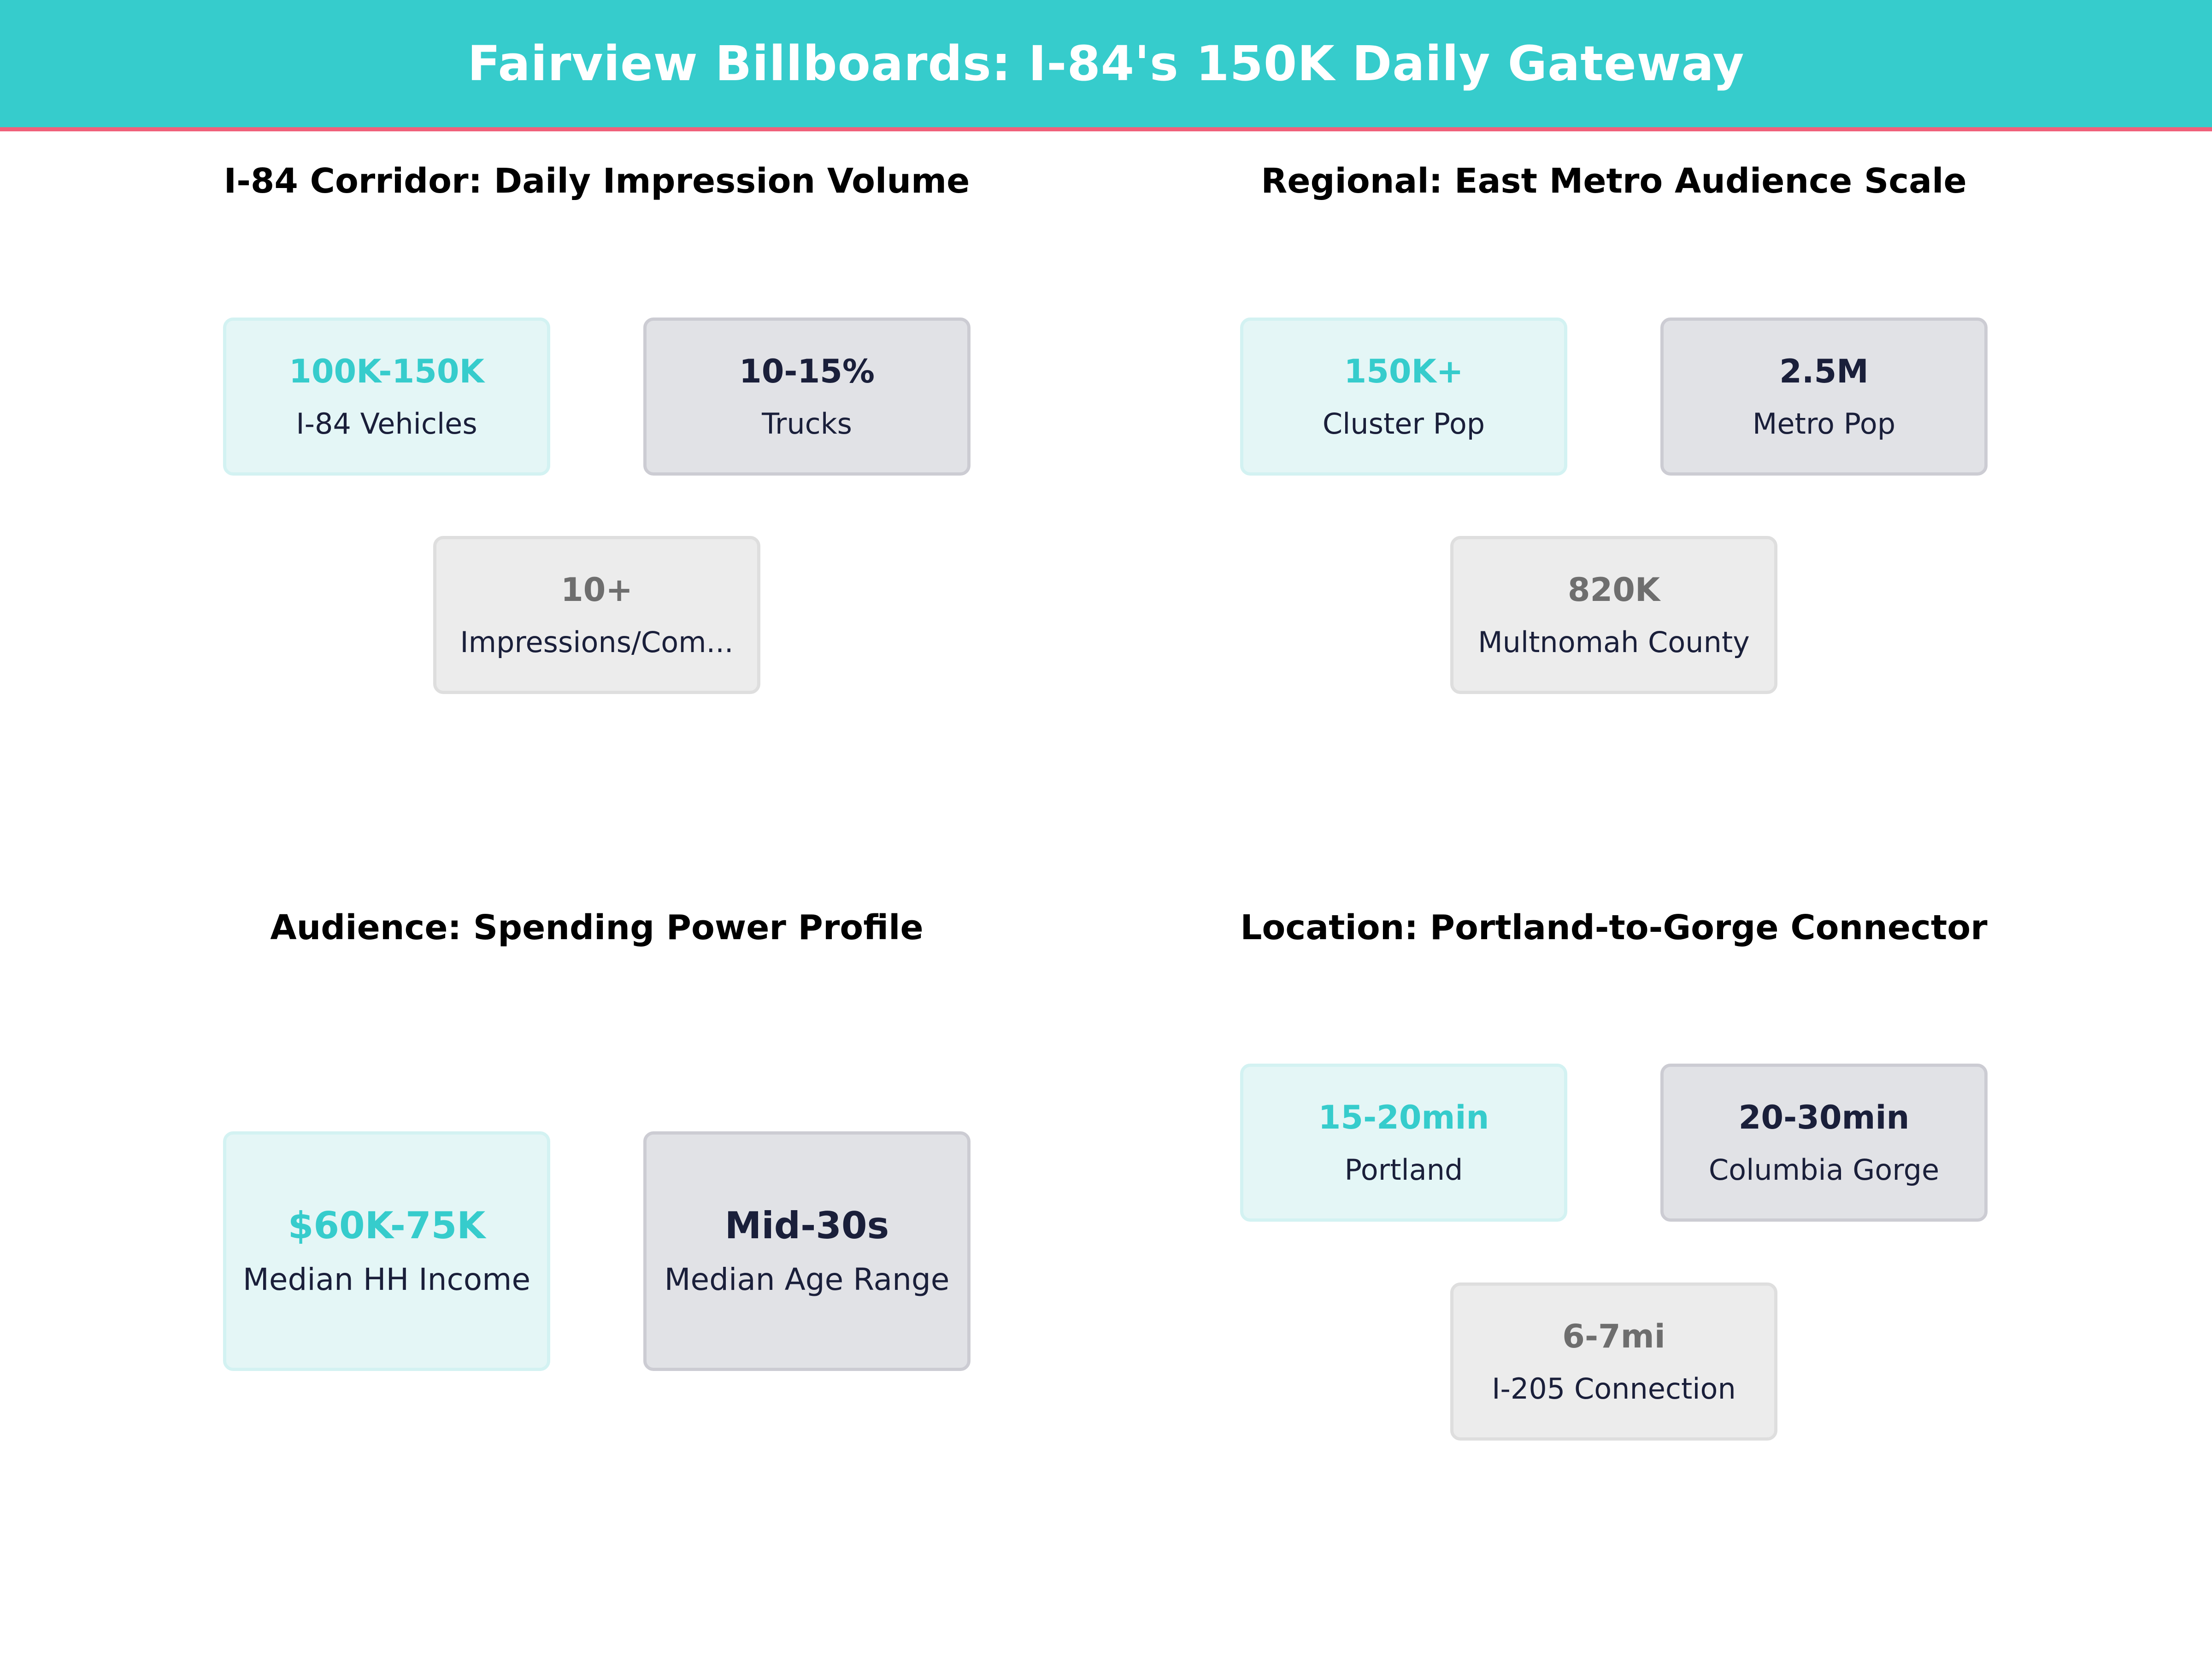 This screenshot has height=1659, width=2212. What do you see at coordinates (1403, 423) in the screenshot?
I see `stat-label: Cluster Pop` at bounding box center [1403, 423].